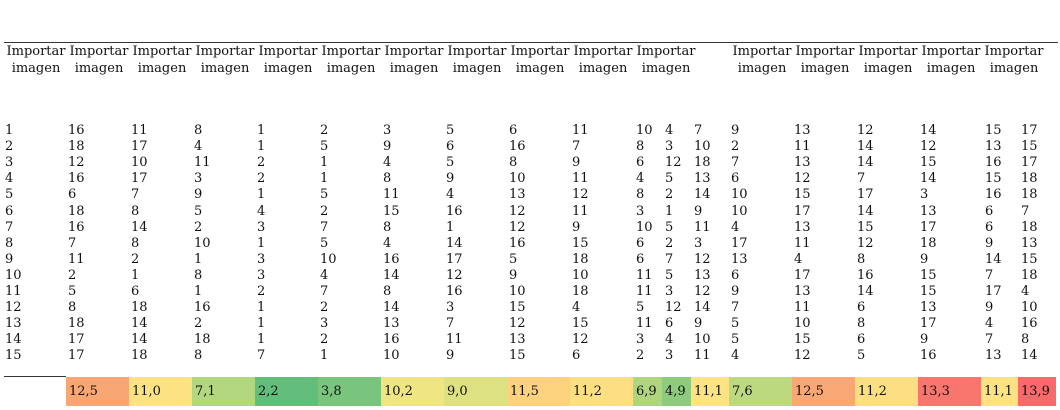 The image size is (1060, 410). What do you see at coordinates (949, 391) in the screenshot?
I see `average-cell: 13,3` at bounding box center [949, 391].